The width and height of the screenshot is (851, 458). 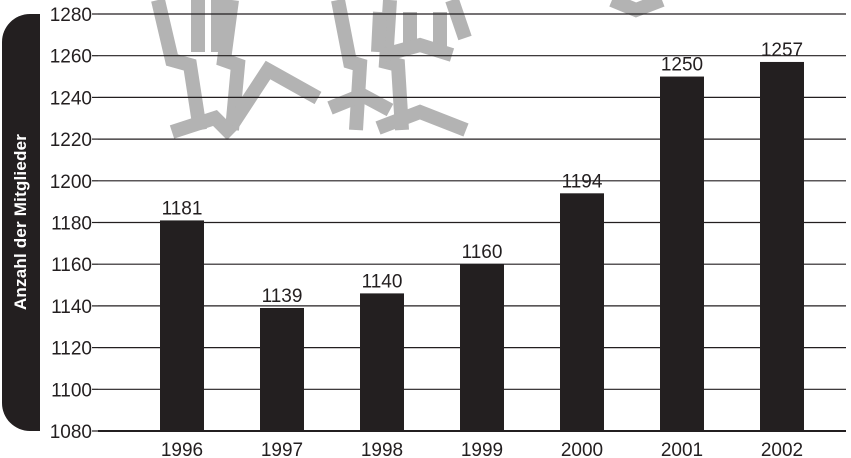 I want to click on bar-2002, so click(x=782, y=246).